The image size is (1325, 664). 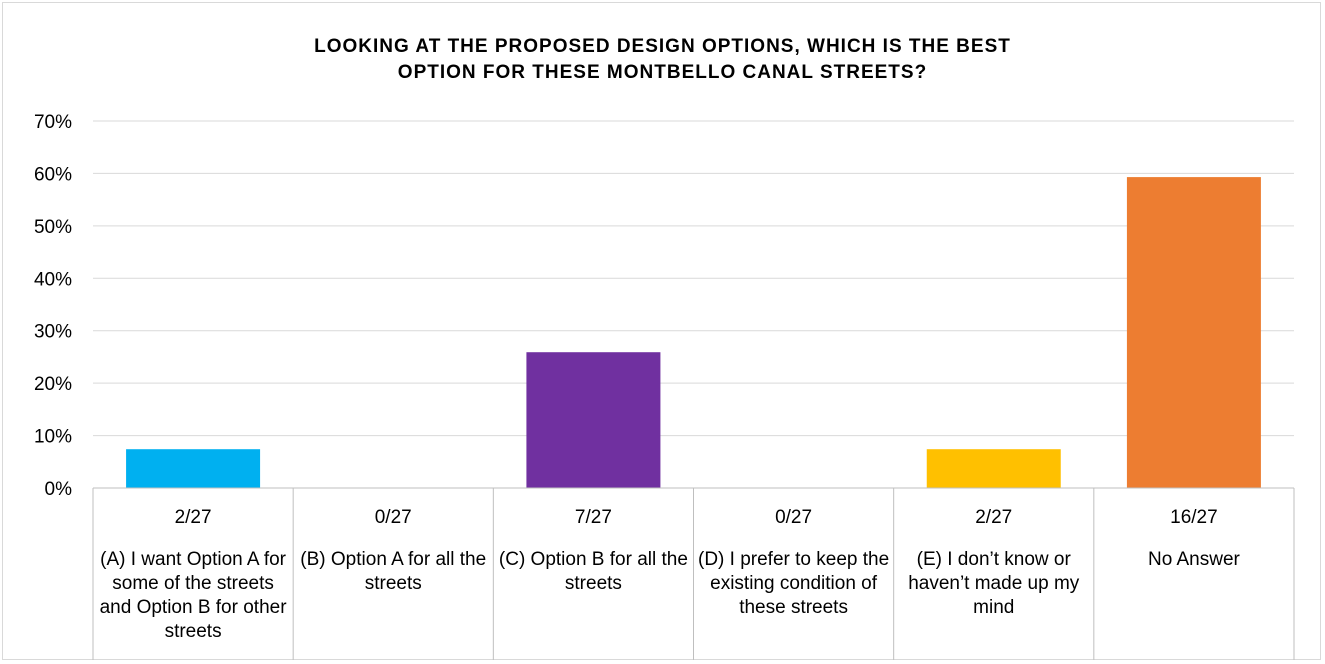 What do you see at coordinates (53, 332) in the screenshot?
I see `y-tick-label: 30%` at bounding box center [53, 332].